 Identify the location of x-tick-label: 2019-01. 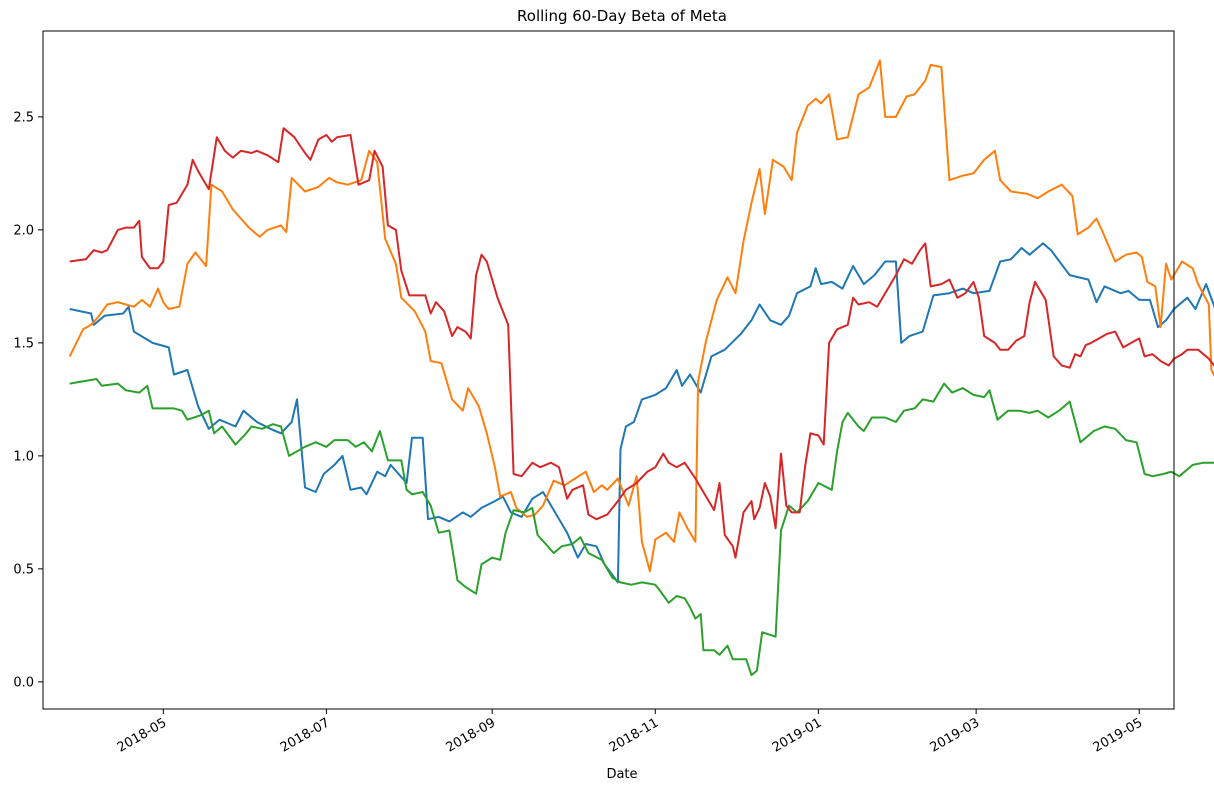
(797, 735).